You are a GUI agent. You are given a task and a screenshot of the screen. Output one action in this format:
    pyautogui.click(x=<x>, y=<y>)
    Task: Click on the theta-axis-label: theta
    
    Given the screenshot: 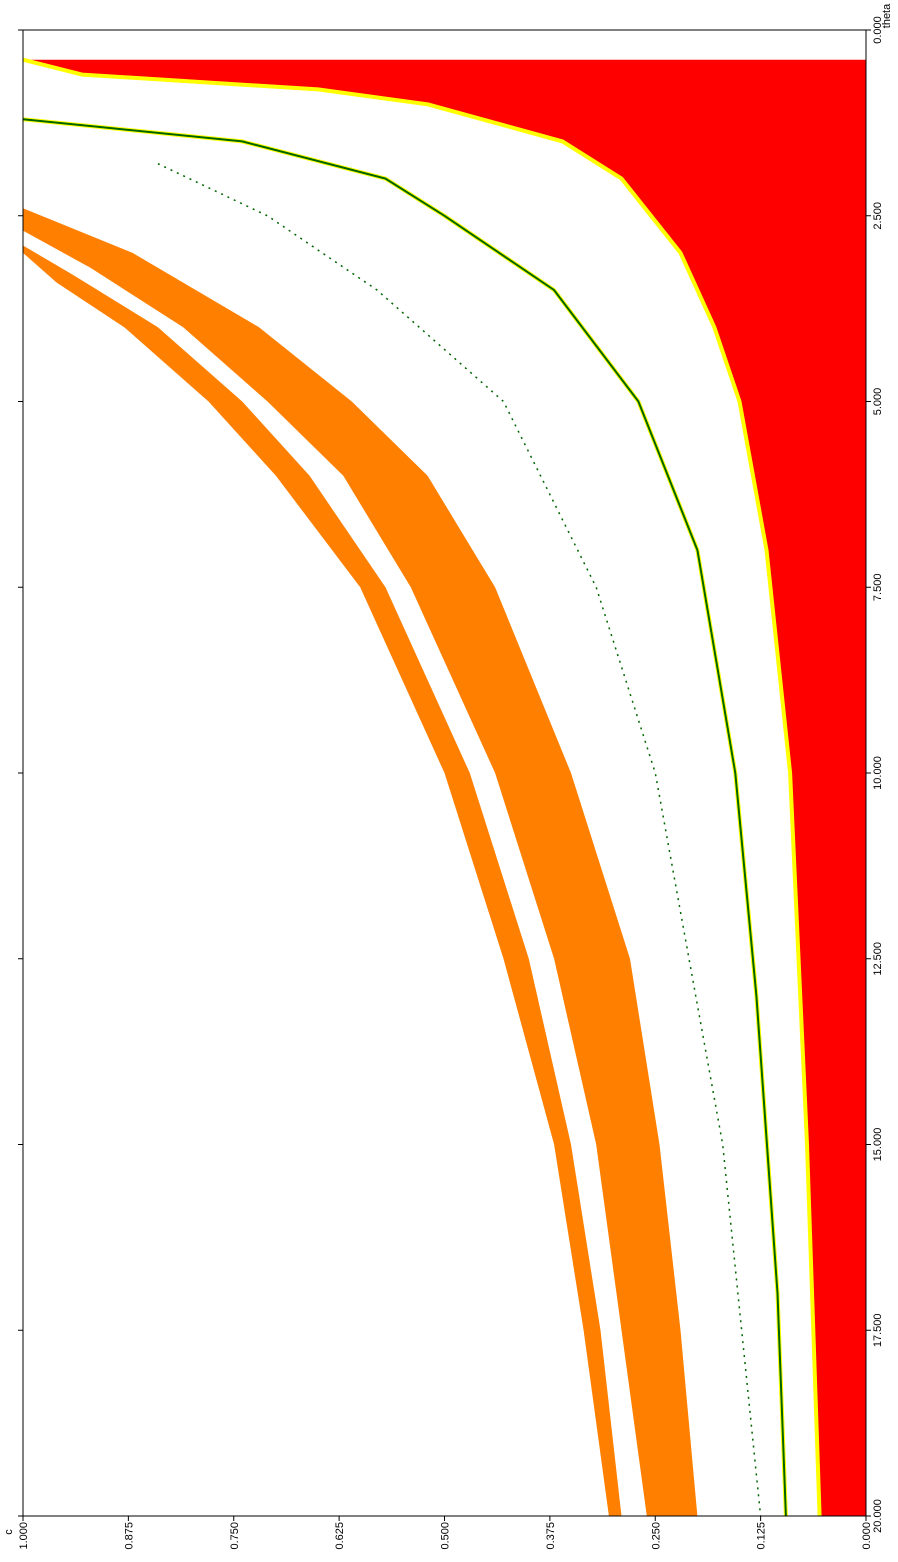 What is the action you would take?
    pyautogui.click(x=887, y=15)
    